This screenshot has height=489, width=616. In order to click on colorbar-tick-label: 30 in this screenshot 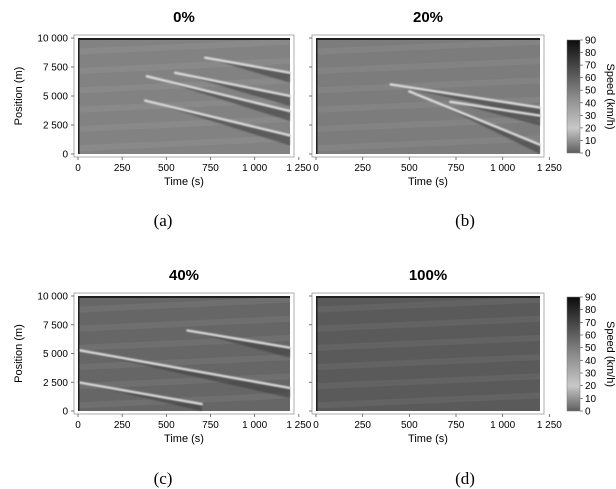, I will do `click(591, 116)`.